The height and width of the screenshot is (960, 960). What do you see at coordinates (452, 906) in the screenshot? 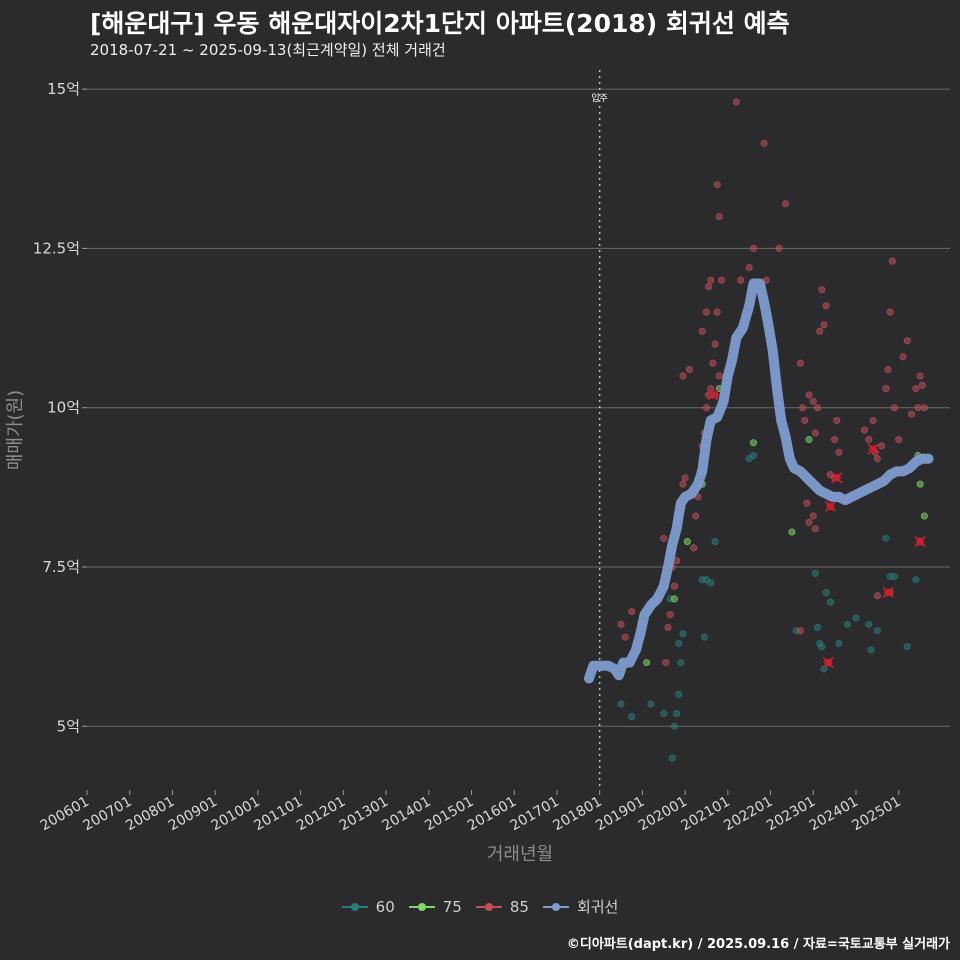
I see `legend-label-75: 75` at bounding box center [452, 906].